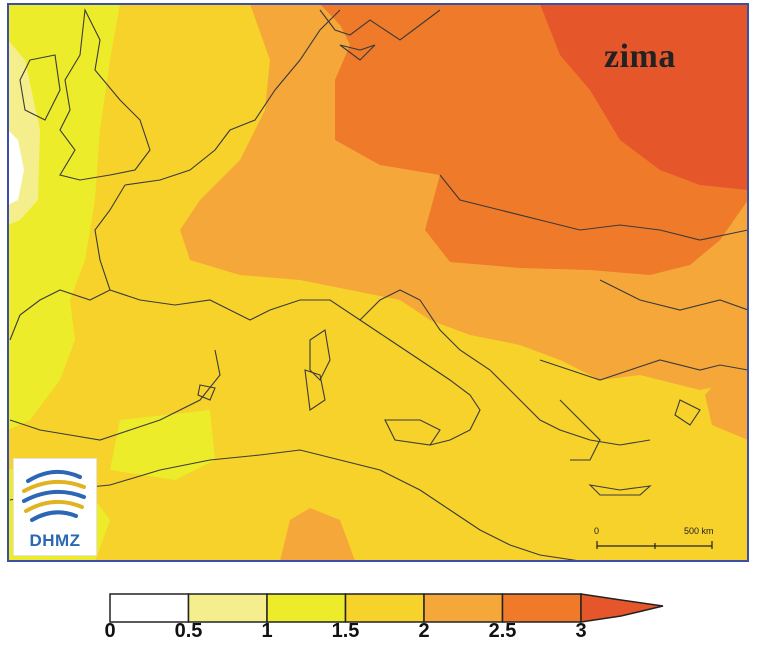  I want to click on scale-bar, so click(654, 545).